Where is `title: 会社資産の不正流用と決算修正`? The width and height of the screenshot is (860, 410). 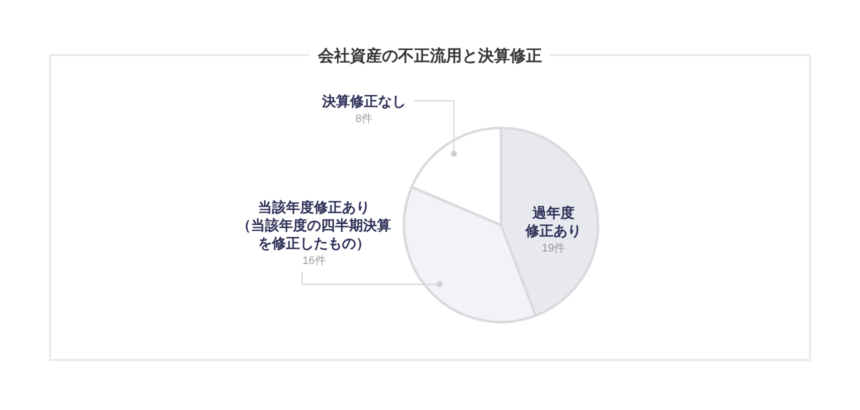 title: 会社資産の不正流用と決算修正 is located at coordinates (430, 56).